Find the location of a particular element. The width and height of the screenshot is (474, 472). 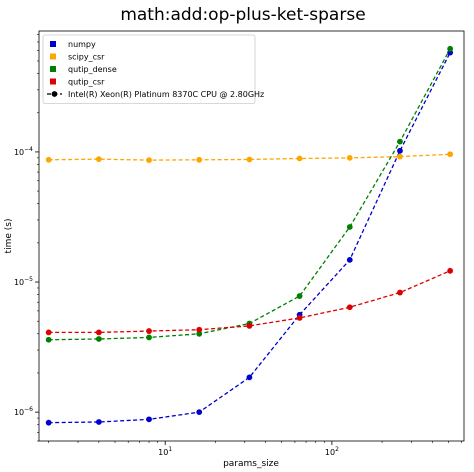

legend-group-marker is located at coordinates (54, 94).